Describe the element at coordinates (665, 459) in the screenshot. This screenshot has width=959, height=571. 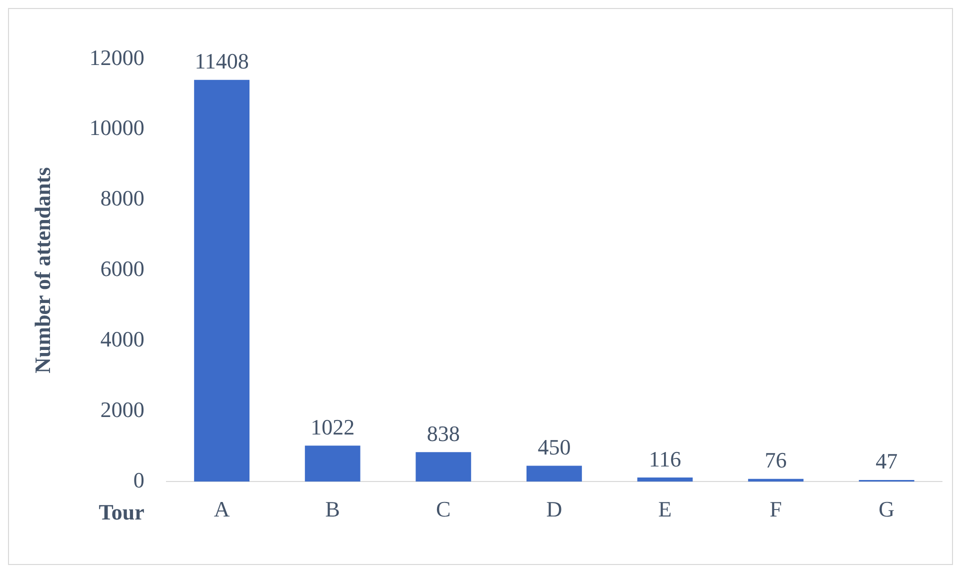
I see `data-label: 116` at that location.